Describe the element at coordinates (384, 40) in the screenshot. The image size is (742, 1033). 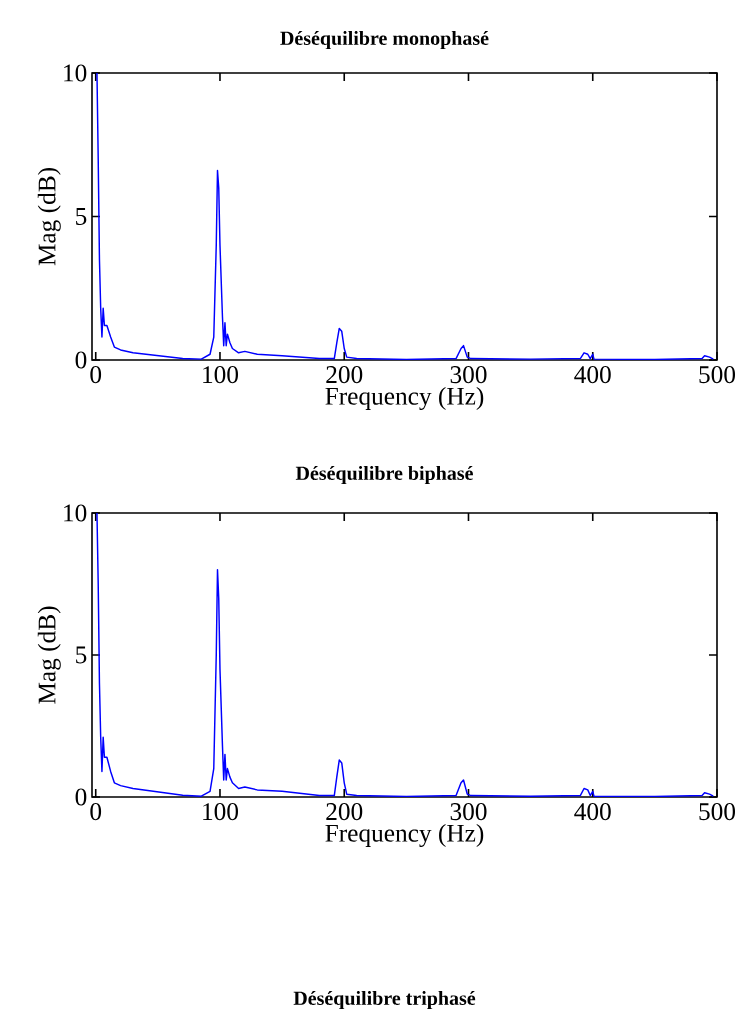
I see `chart-title: Déséquilibre monophasé` at that location.